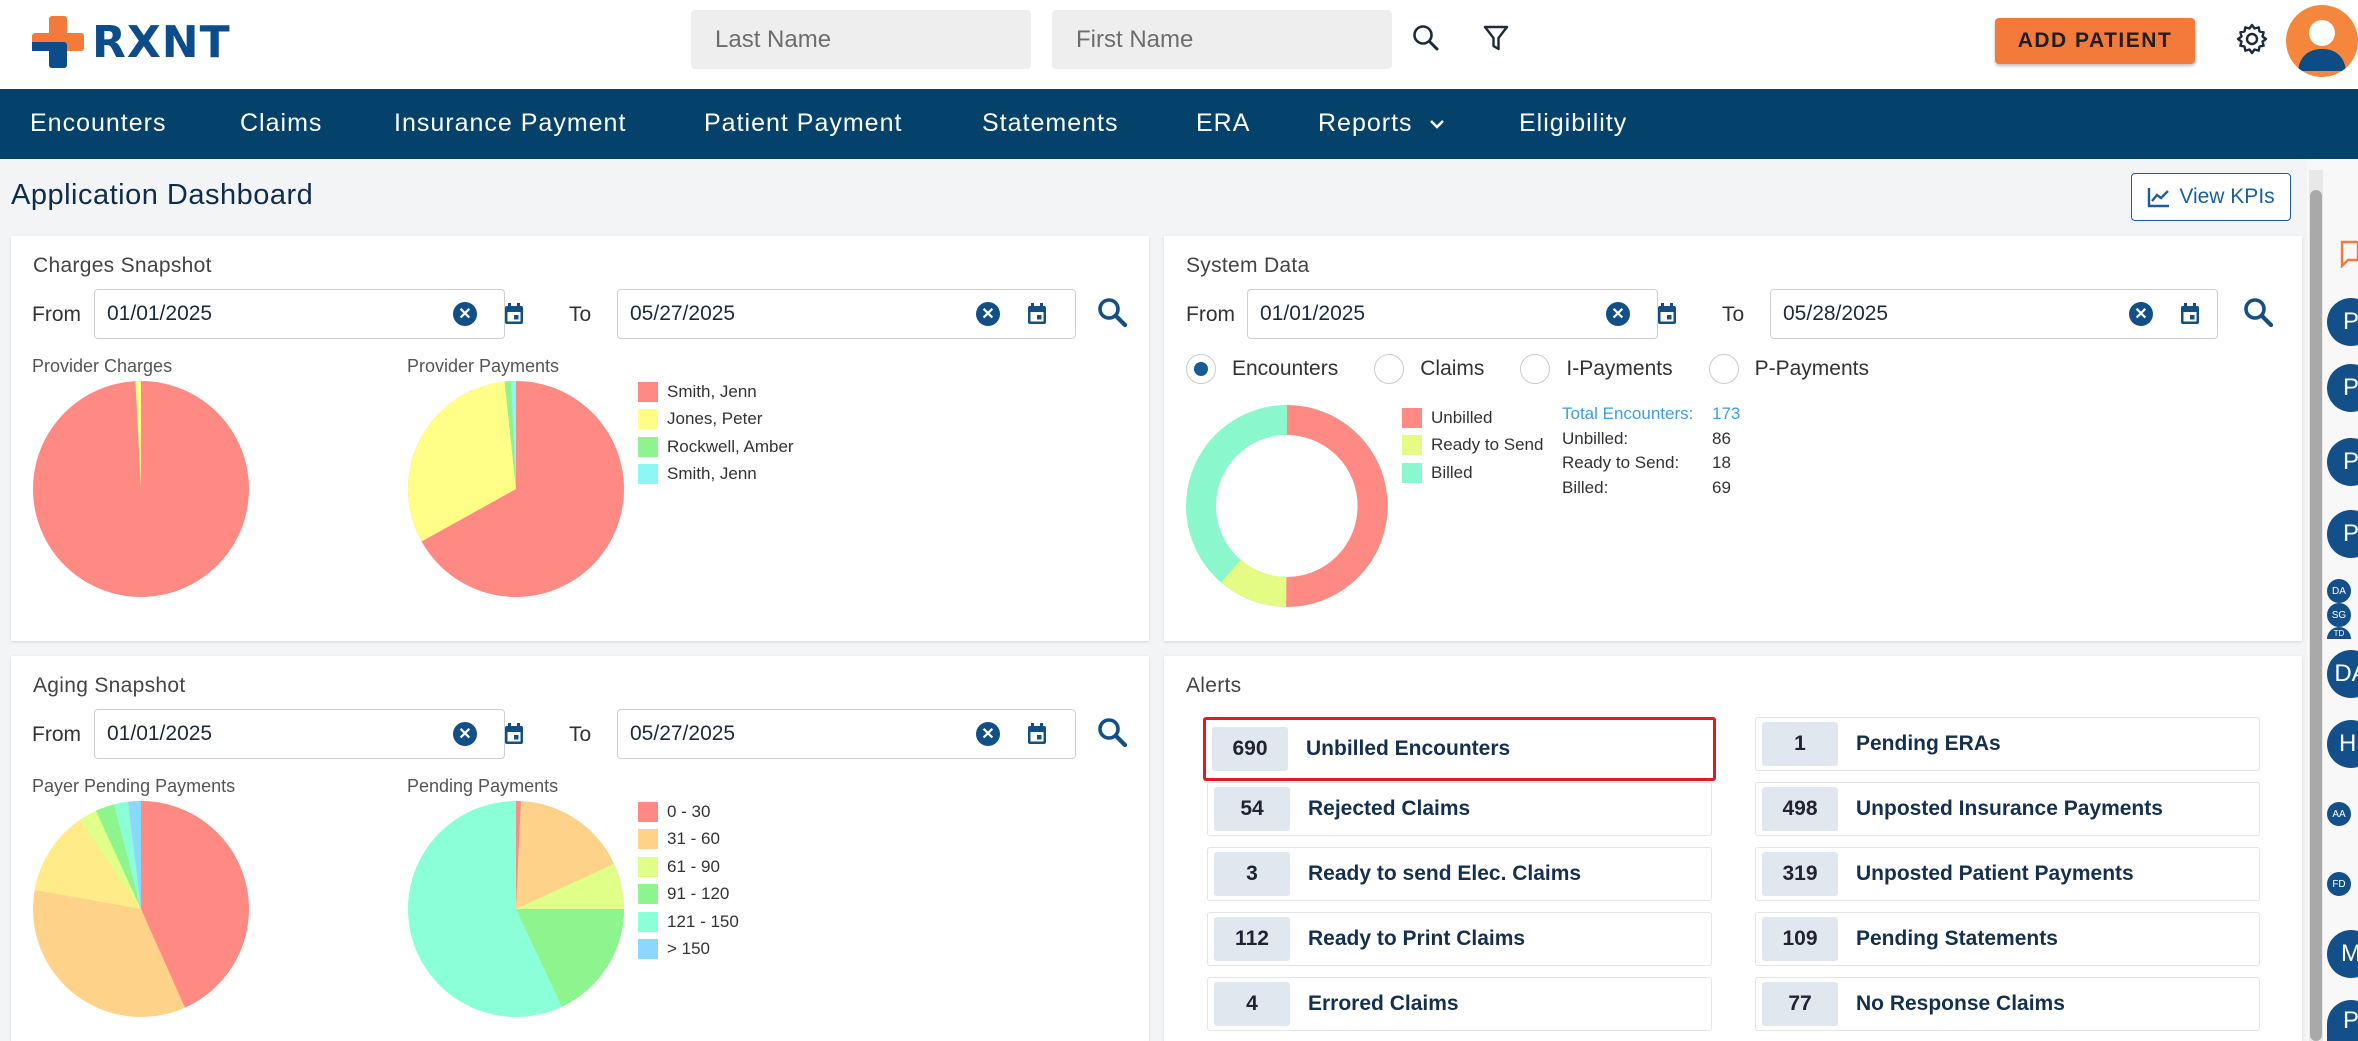 The image size is (2358, 1041). What do you see at coordinates (683, 733) in the screenshot?
I see `to-date-value: 05/27/2025` at bounding box center [683, 733].